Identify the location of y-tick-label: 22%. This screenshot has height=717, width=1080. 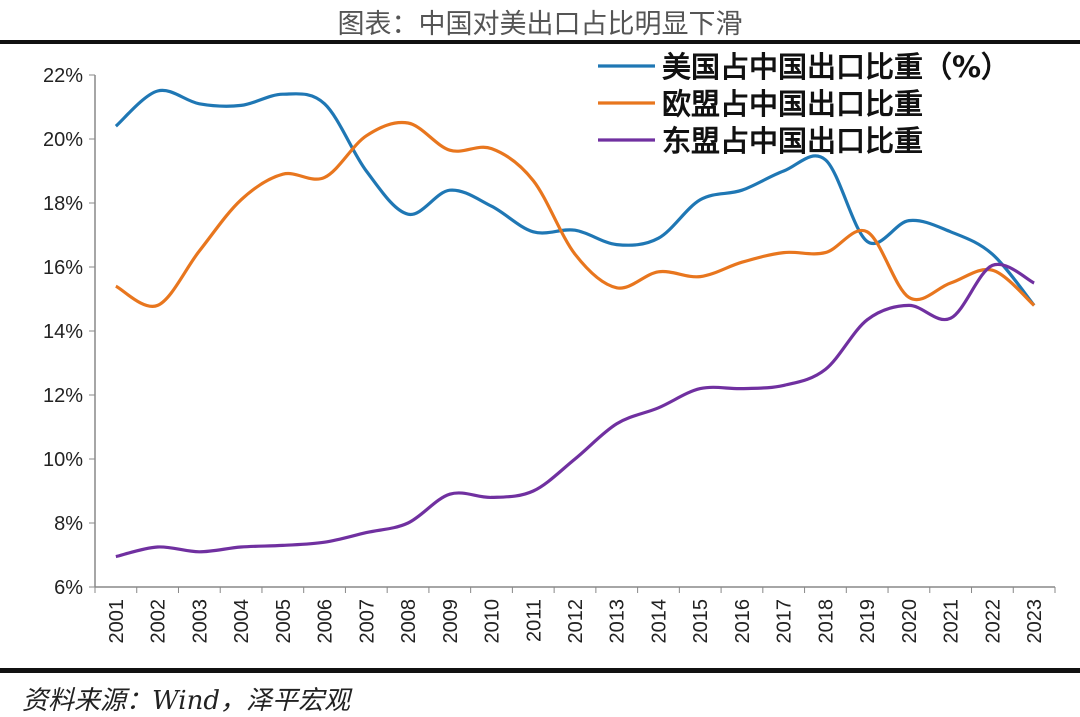
(63, 76).